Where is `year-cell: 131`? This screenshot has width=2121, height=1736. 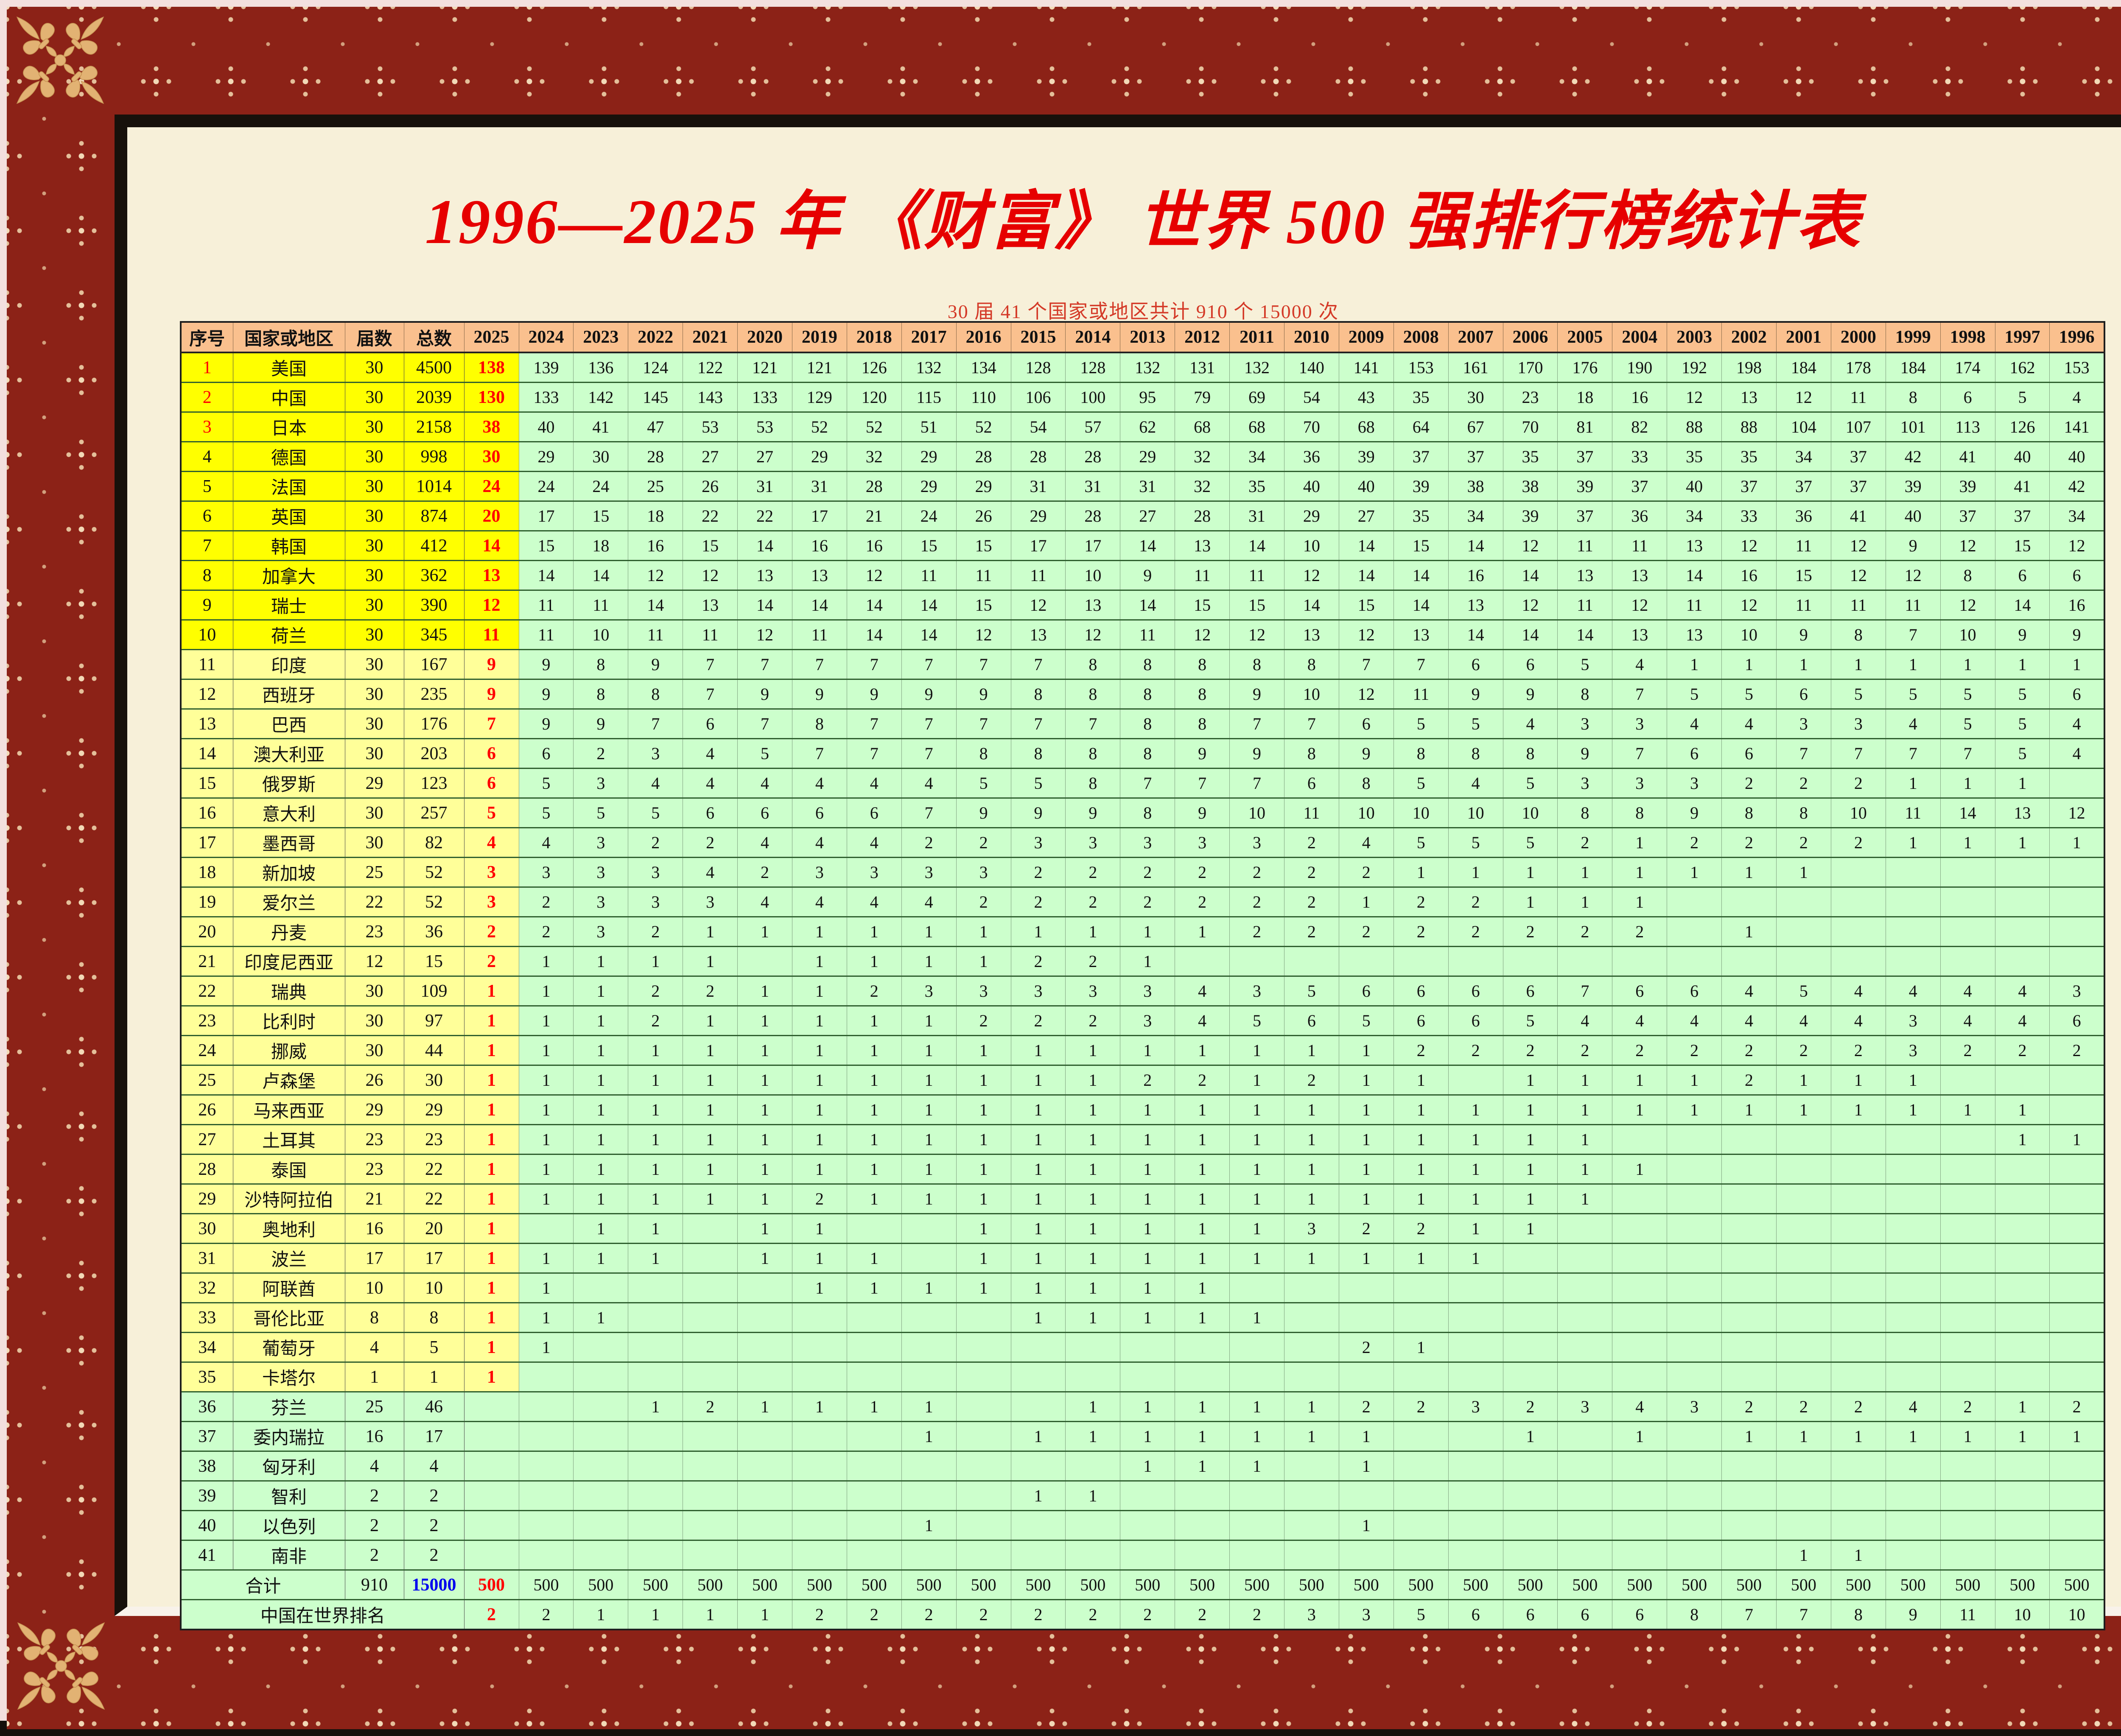
year-cell: 131 is located at coordinates (1202, 367).